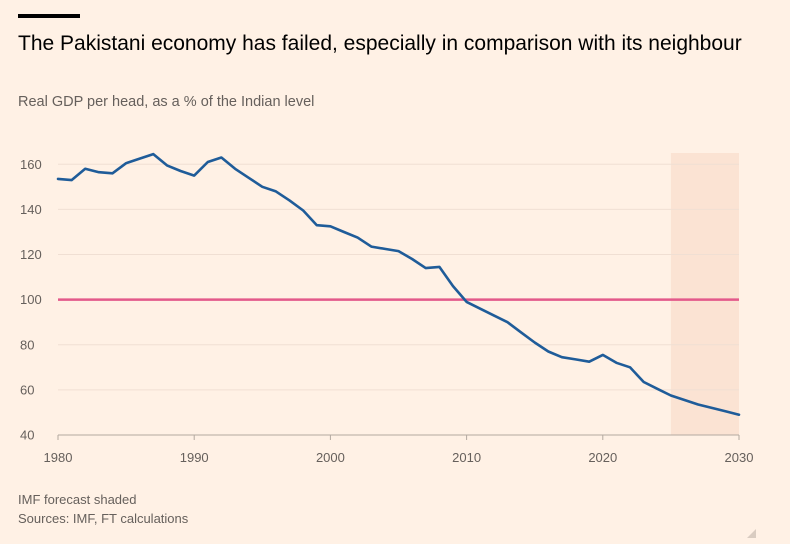  I want to click on x-tick-label-1980: 1980, so click(58, 457).